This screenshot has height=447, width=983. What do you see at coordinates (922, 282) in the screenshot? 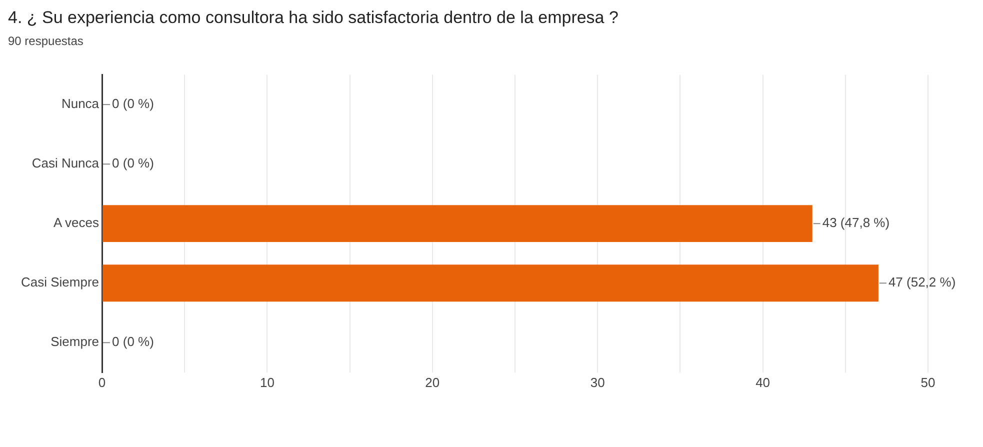
I see `data-label: 47 (52,2 %)` at bounding box center [922, 282].